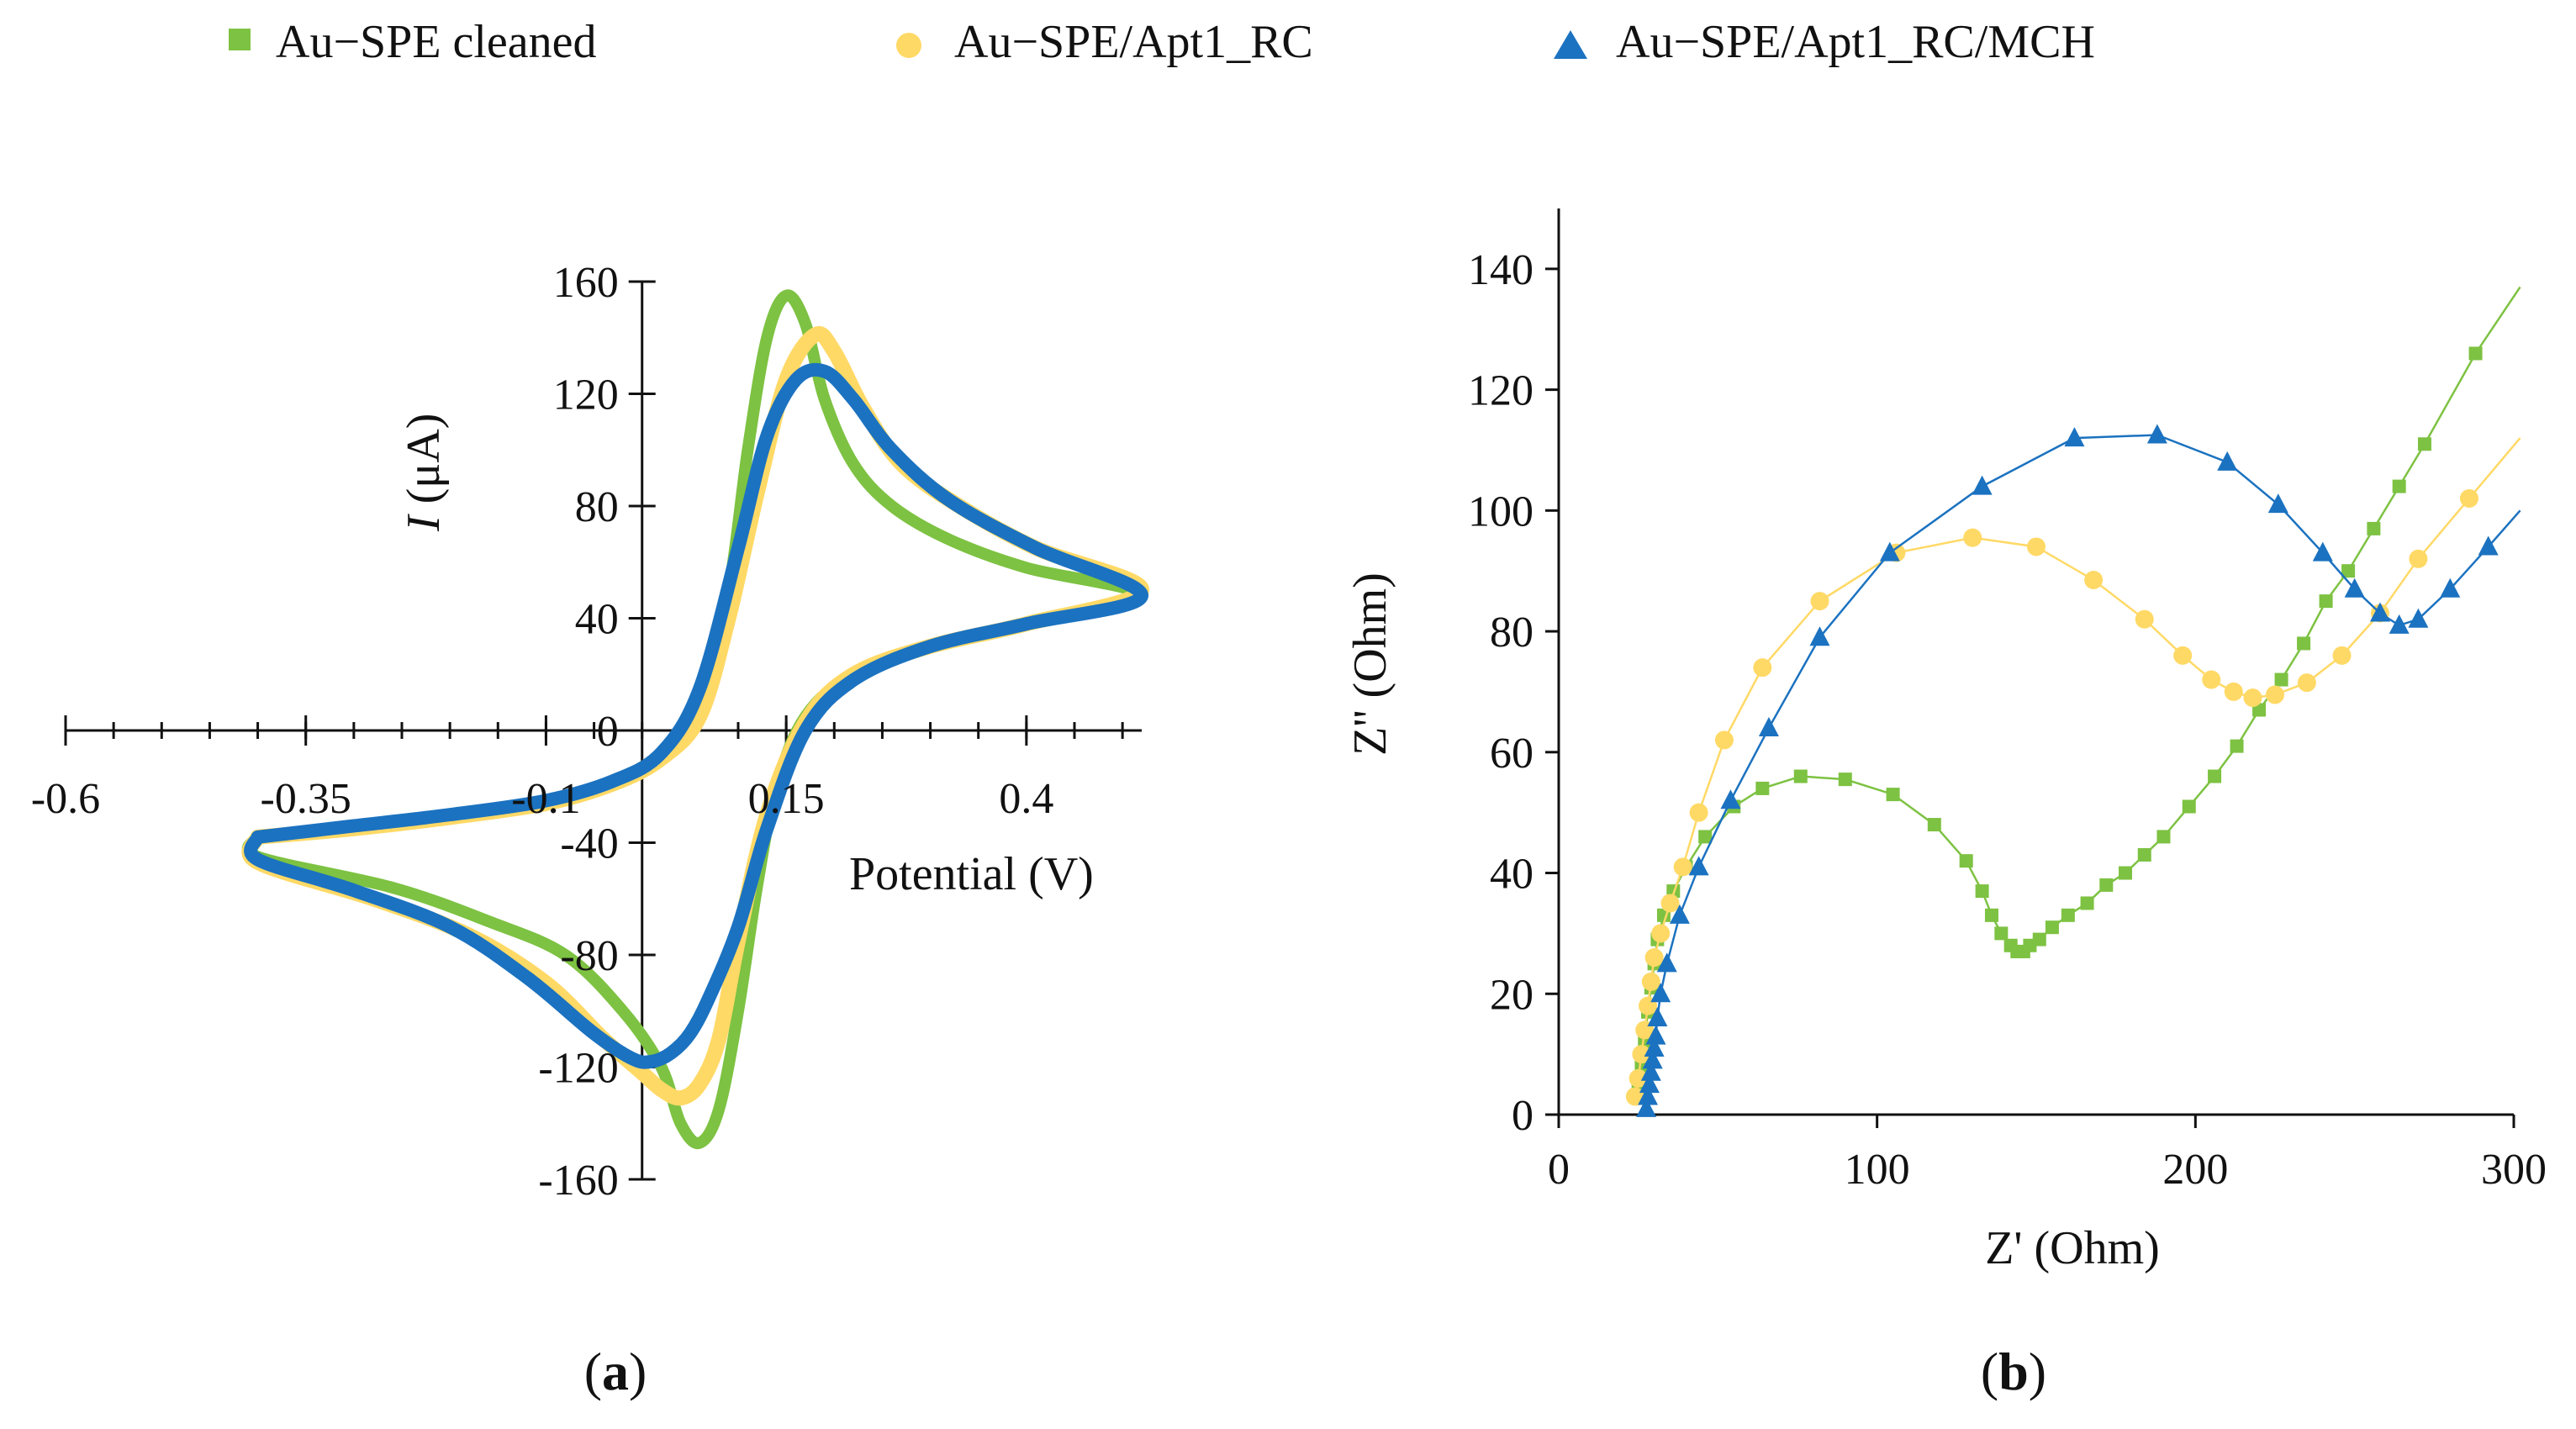  Describe the element at coordinates (1026, 799) in the screenshot. I see `cv-x-tick-label: 0.4` at that location.